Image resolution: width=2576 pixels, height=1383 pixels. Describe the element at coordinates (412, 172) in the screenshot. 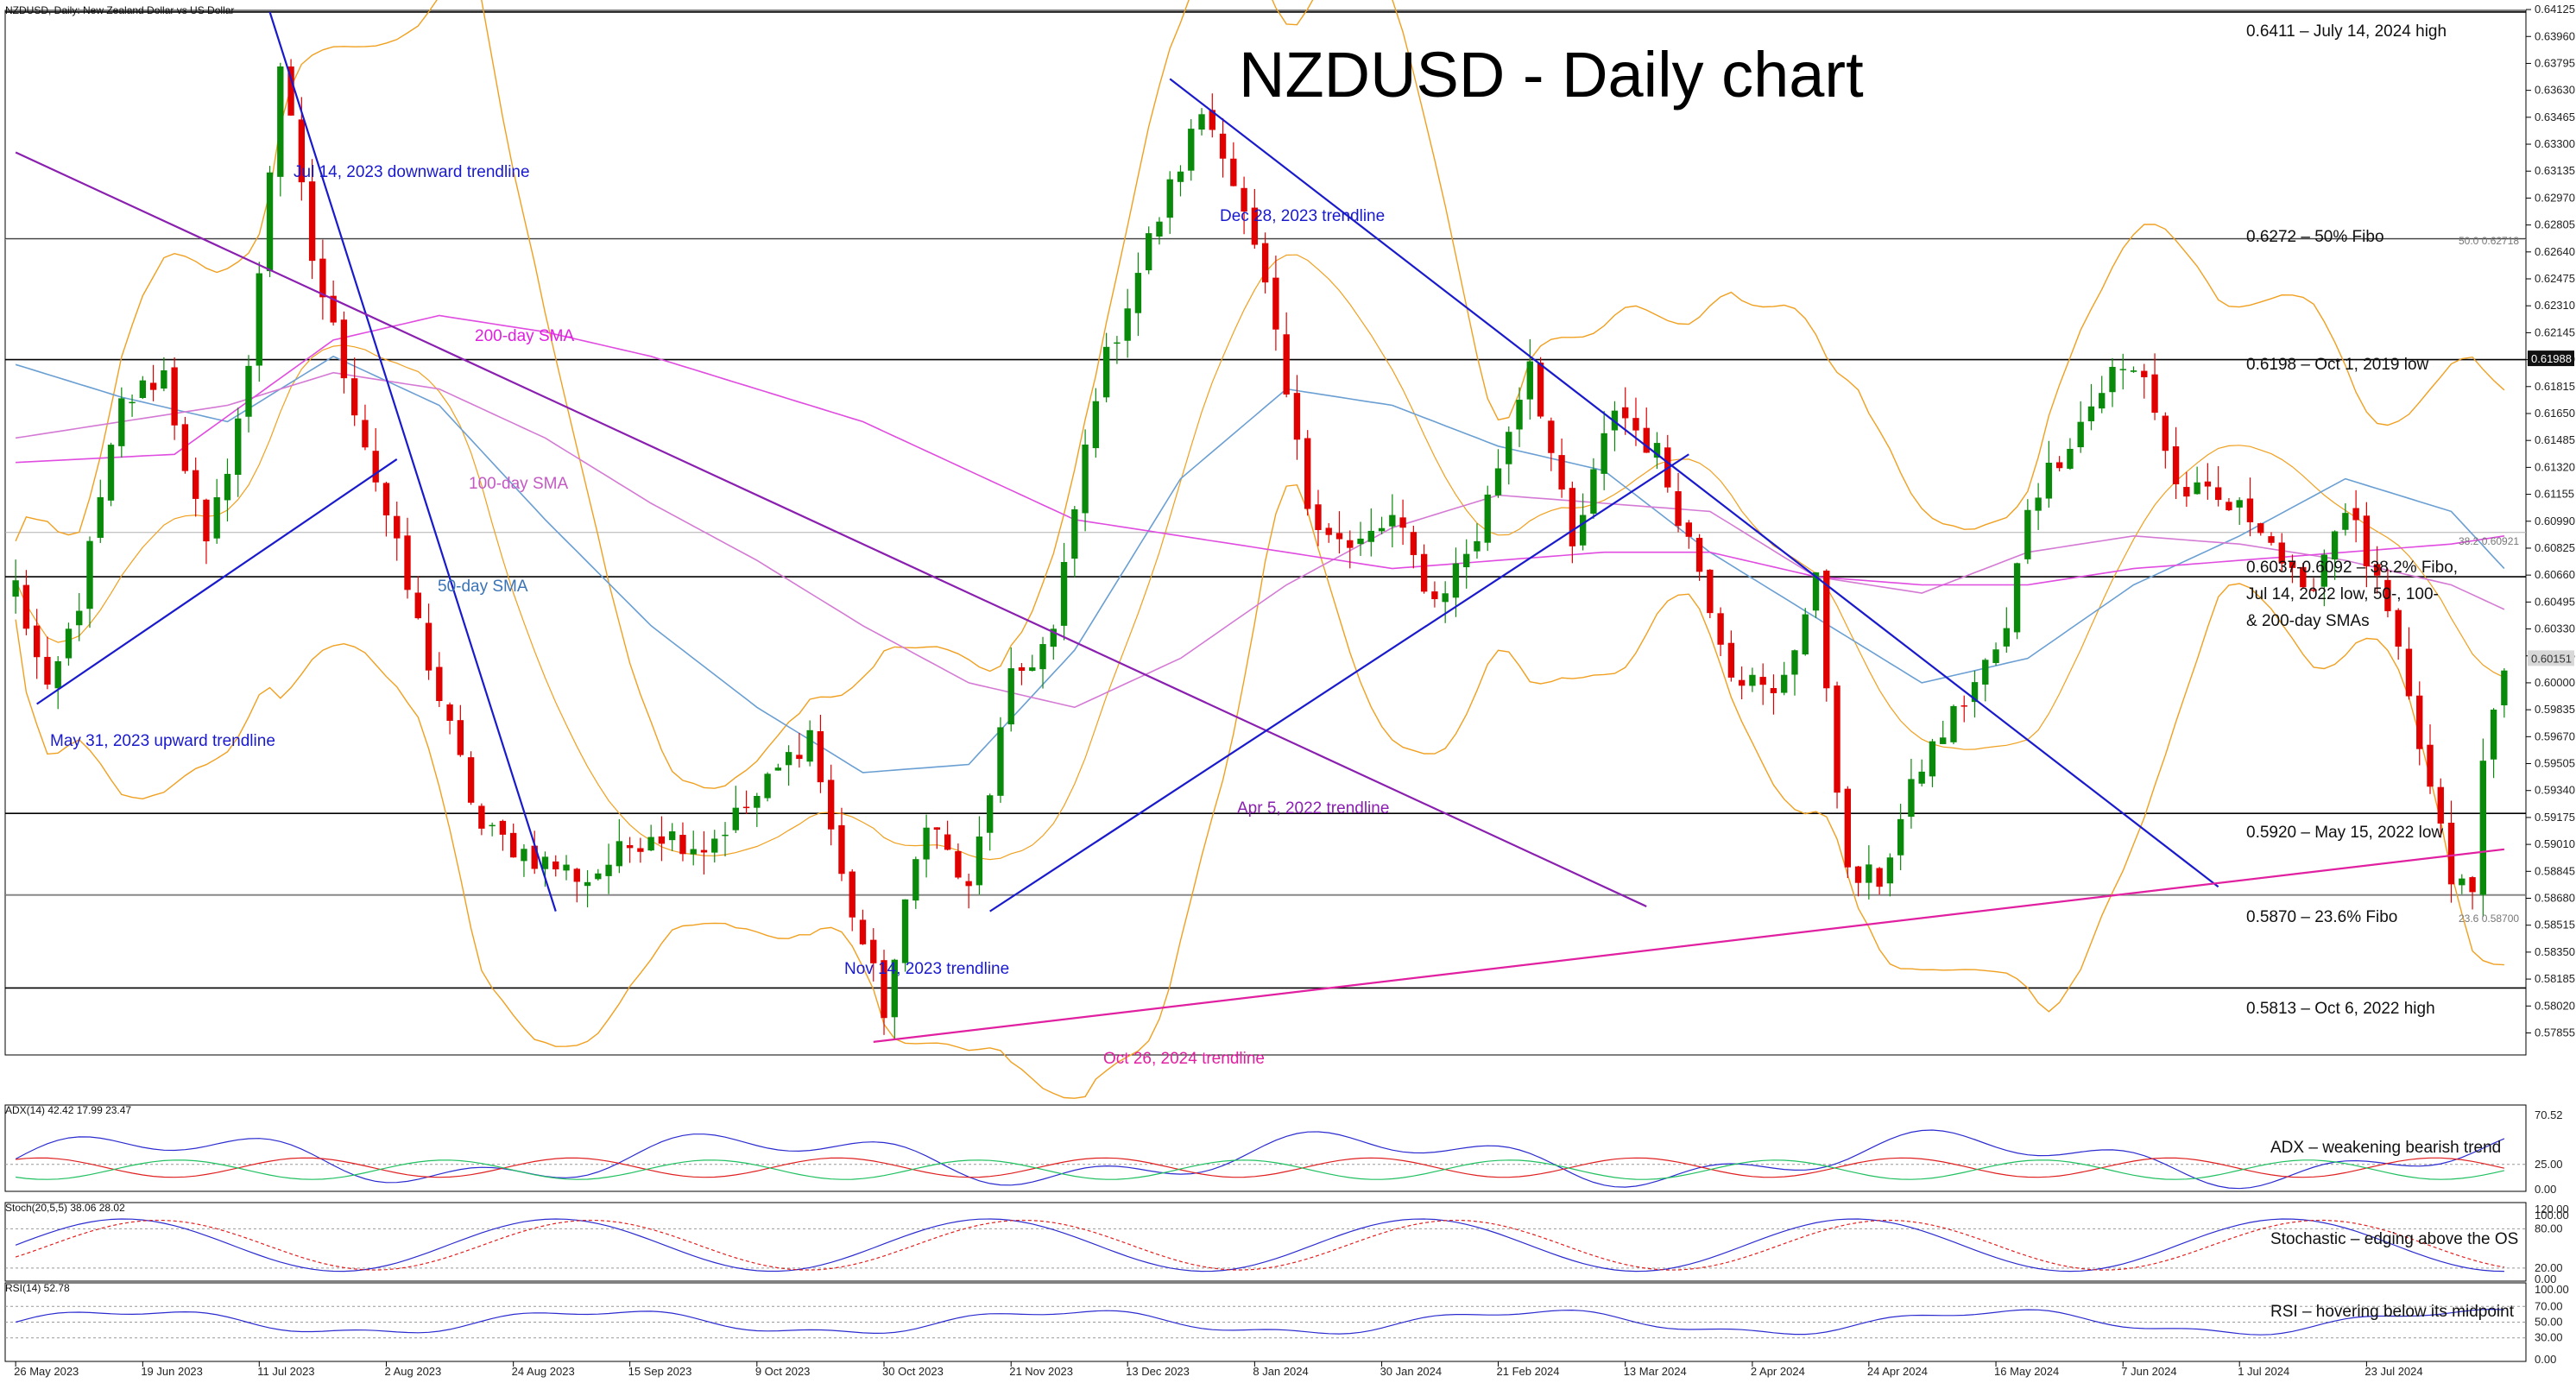

I see `label-jul14-trend: Jul 14, 2023 downward trendline` at that location.